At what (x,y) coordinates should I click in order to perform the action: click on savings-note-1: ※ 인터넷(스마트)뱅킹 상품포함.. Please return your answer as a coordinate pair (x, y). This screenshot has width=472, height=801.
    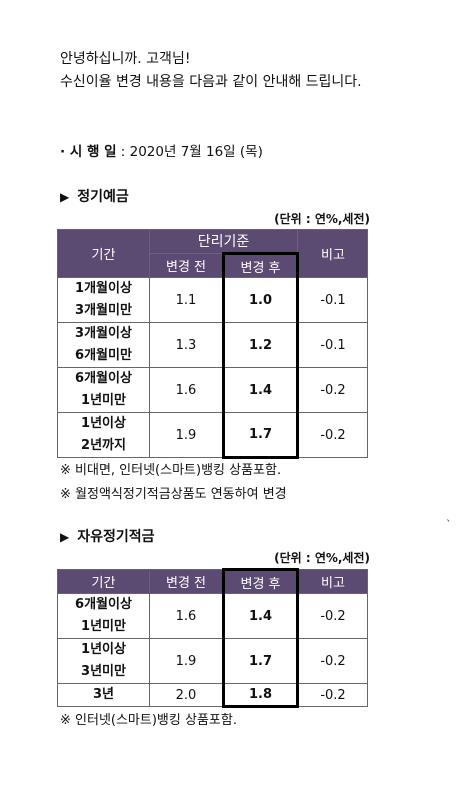
    Looking at the image, I should click on (148, 720).